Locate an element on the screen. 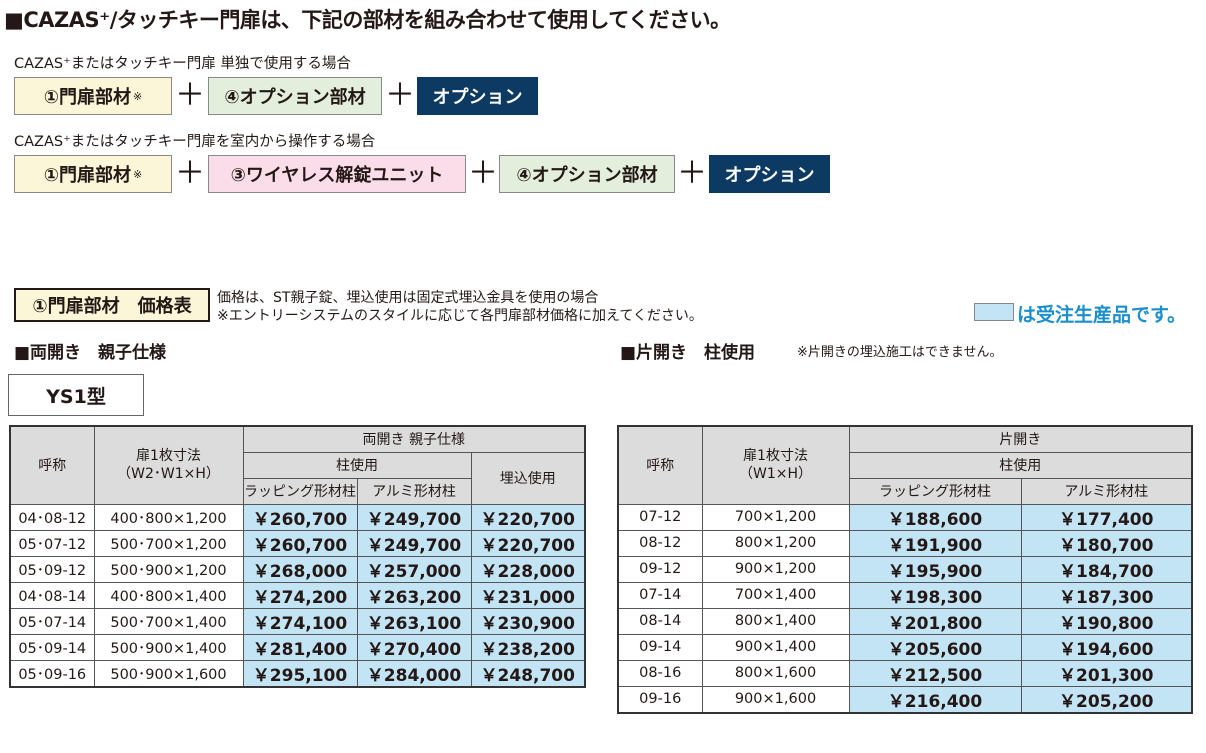  price-wrap: ￥274,200 is located at coordinates (300, 595).